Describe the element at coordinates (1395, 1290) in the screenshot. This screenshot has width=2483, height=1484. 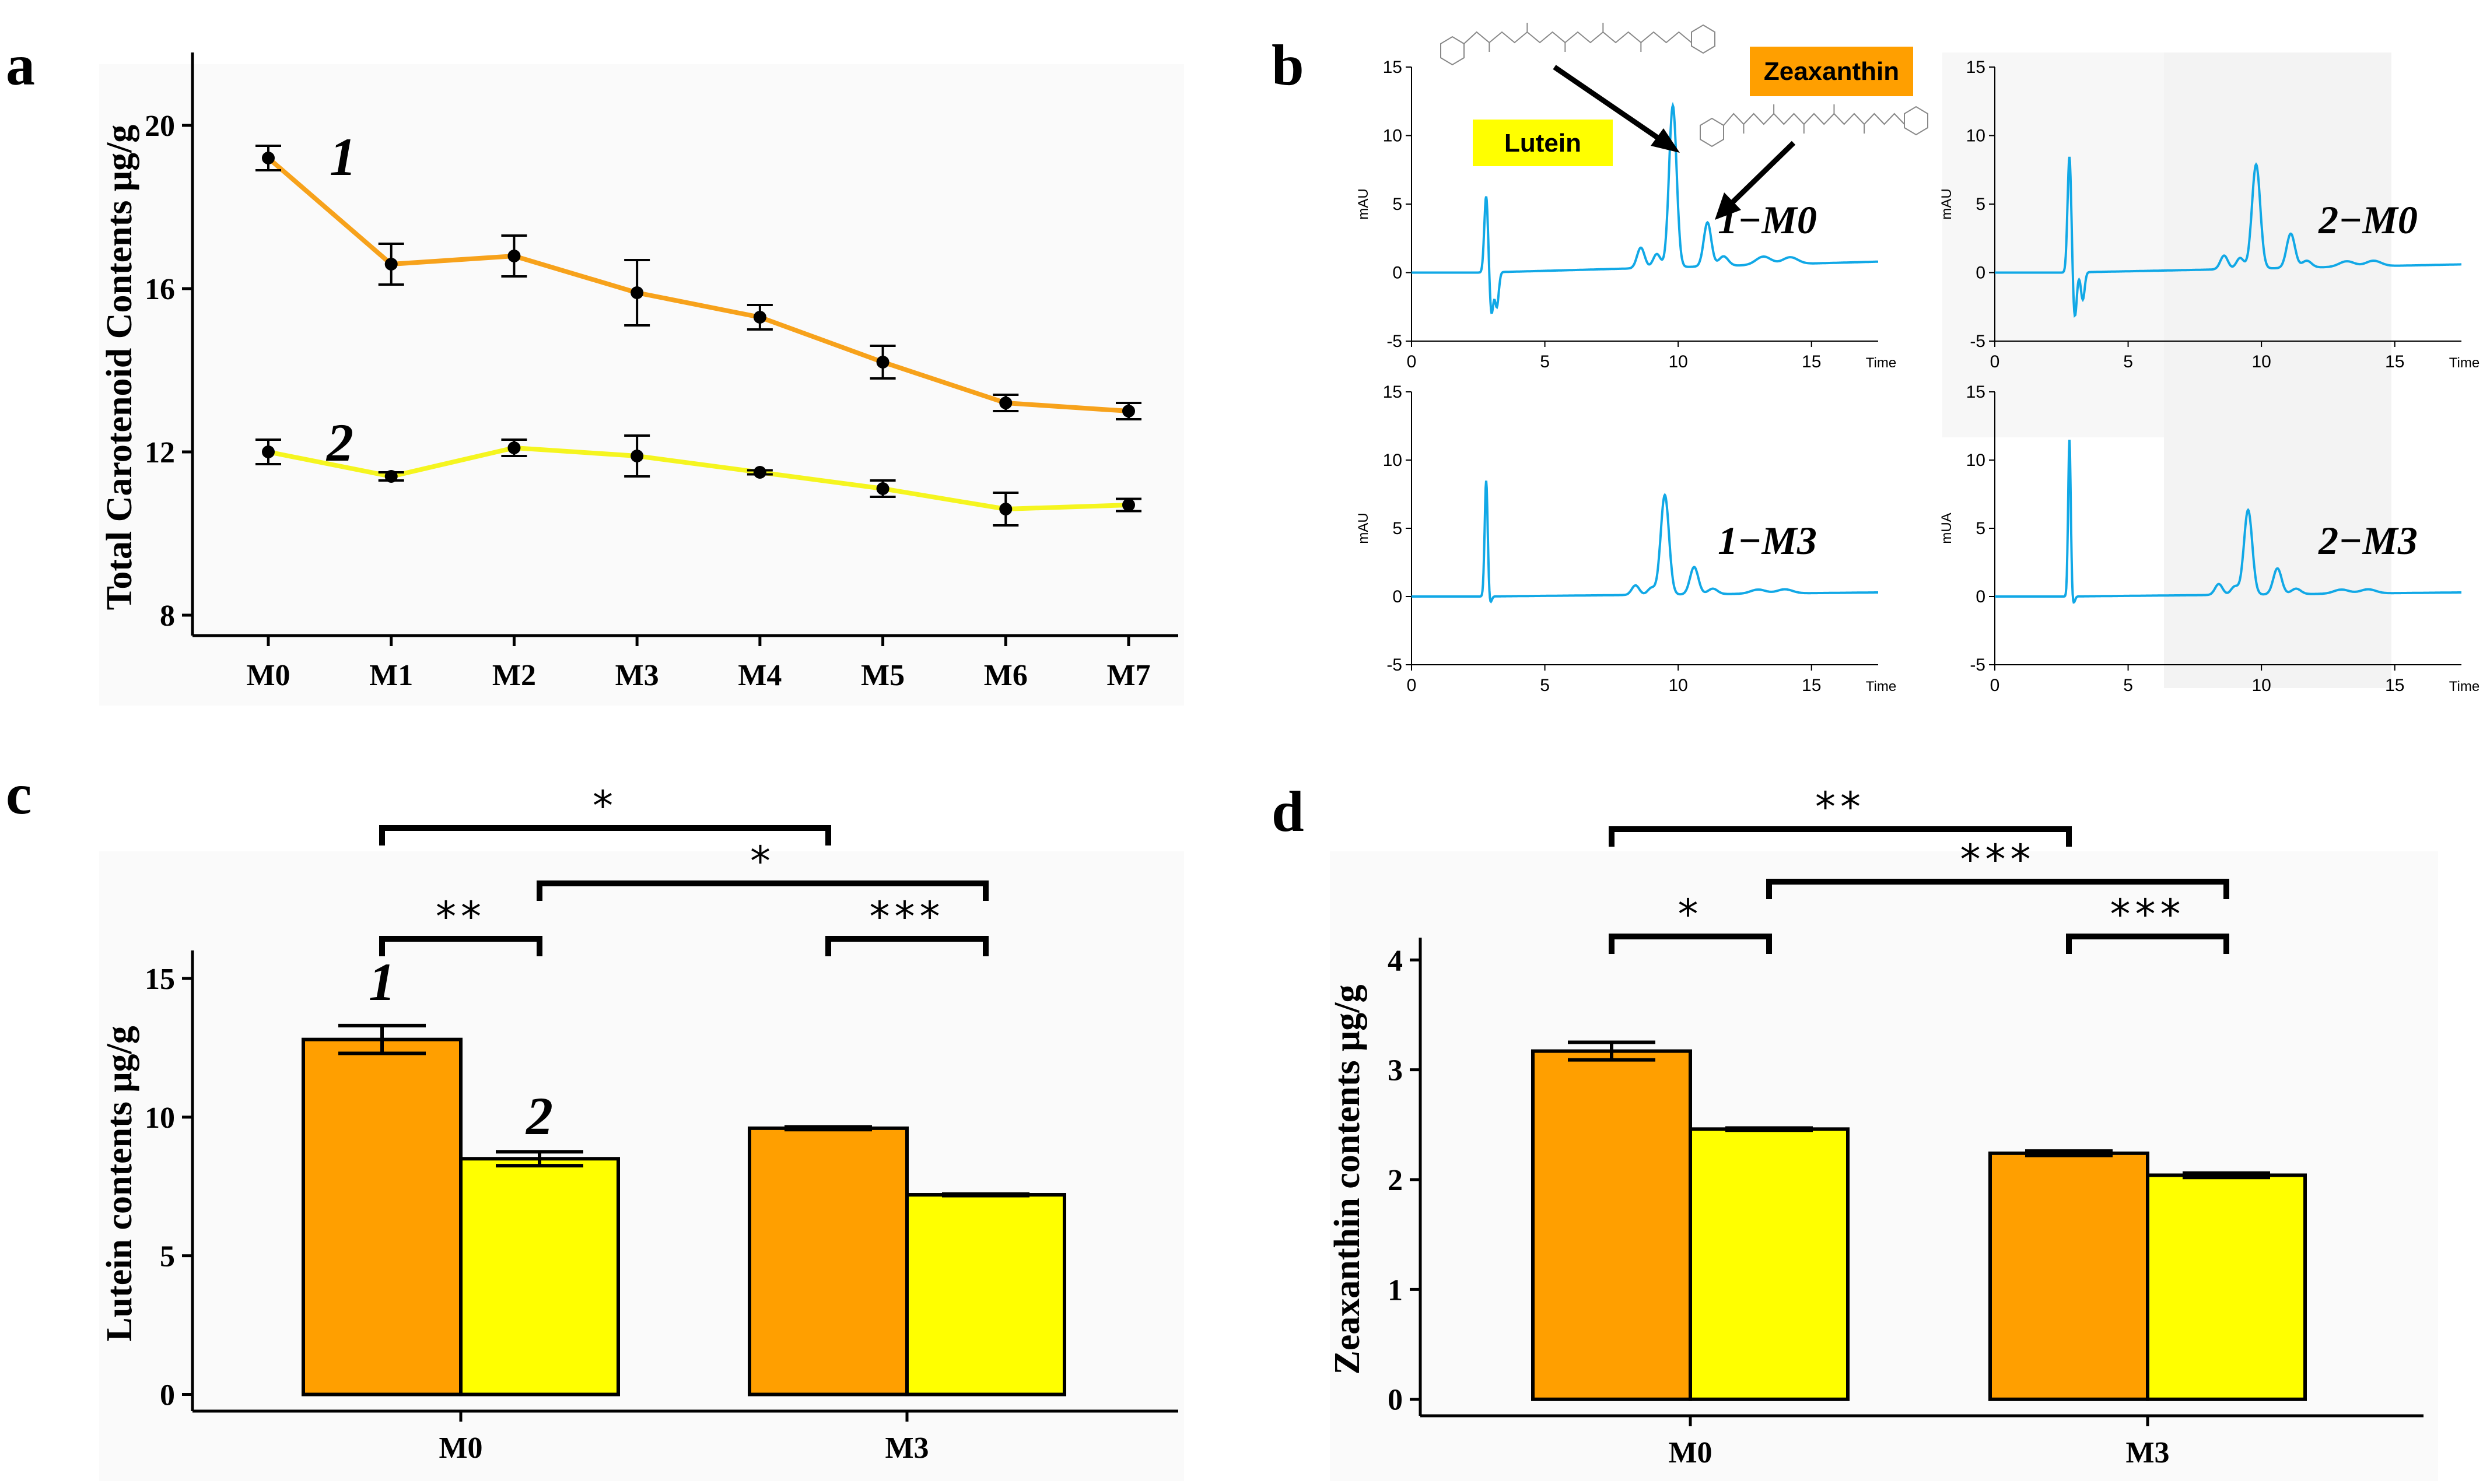
I see `y-tick-label: 1` at that location.